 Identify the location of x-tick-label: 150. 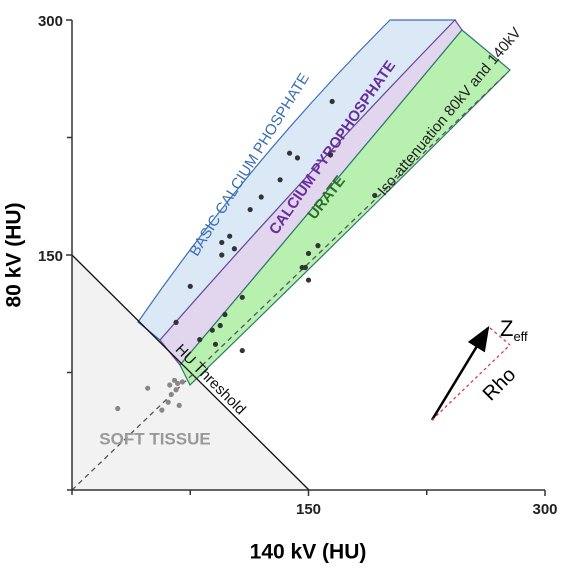
(308, 509).